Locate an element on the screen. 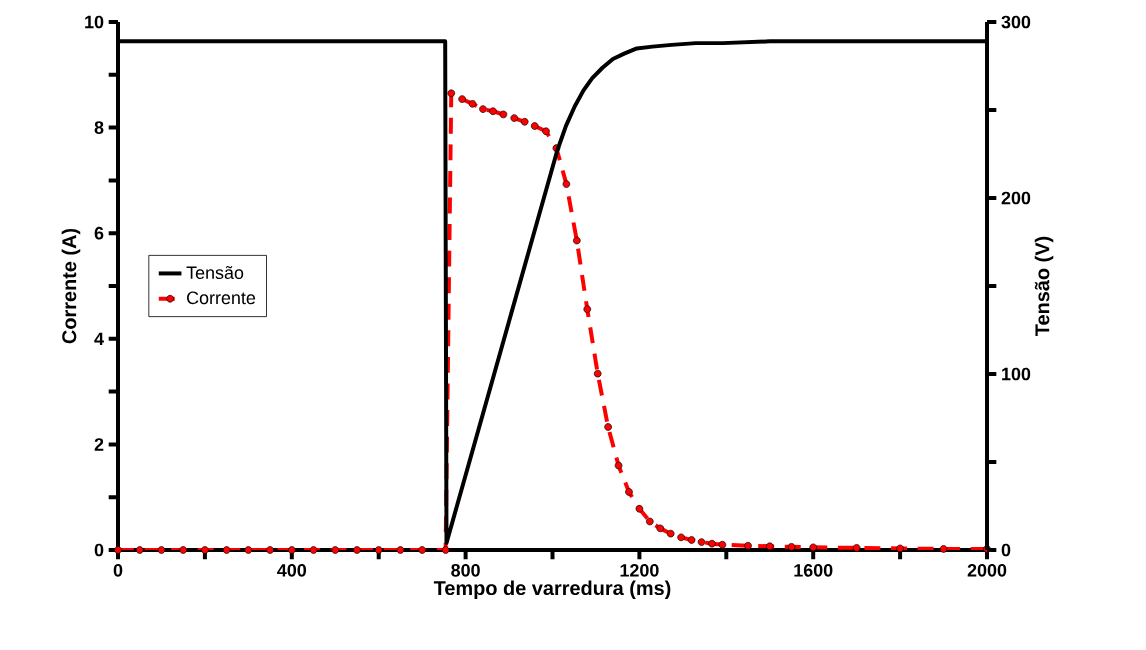 This screenshot has height=650, width=1146. x-tick-label: 2000 is located at coordinates (987, 570).